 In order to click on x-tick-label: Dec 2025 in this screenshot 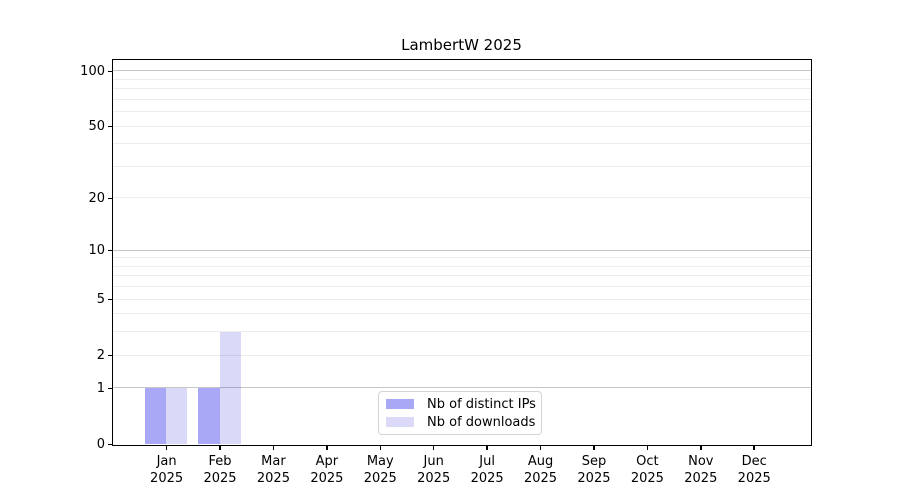, I will do `click(754, 470)`.